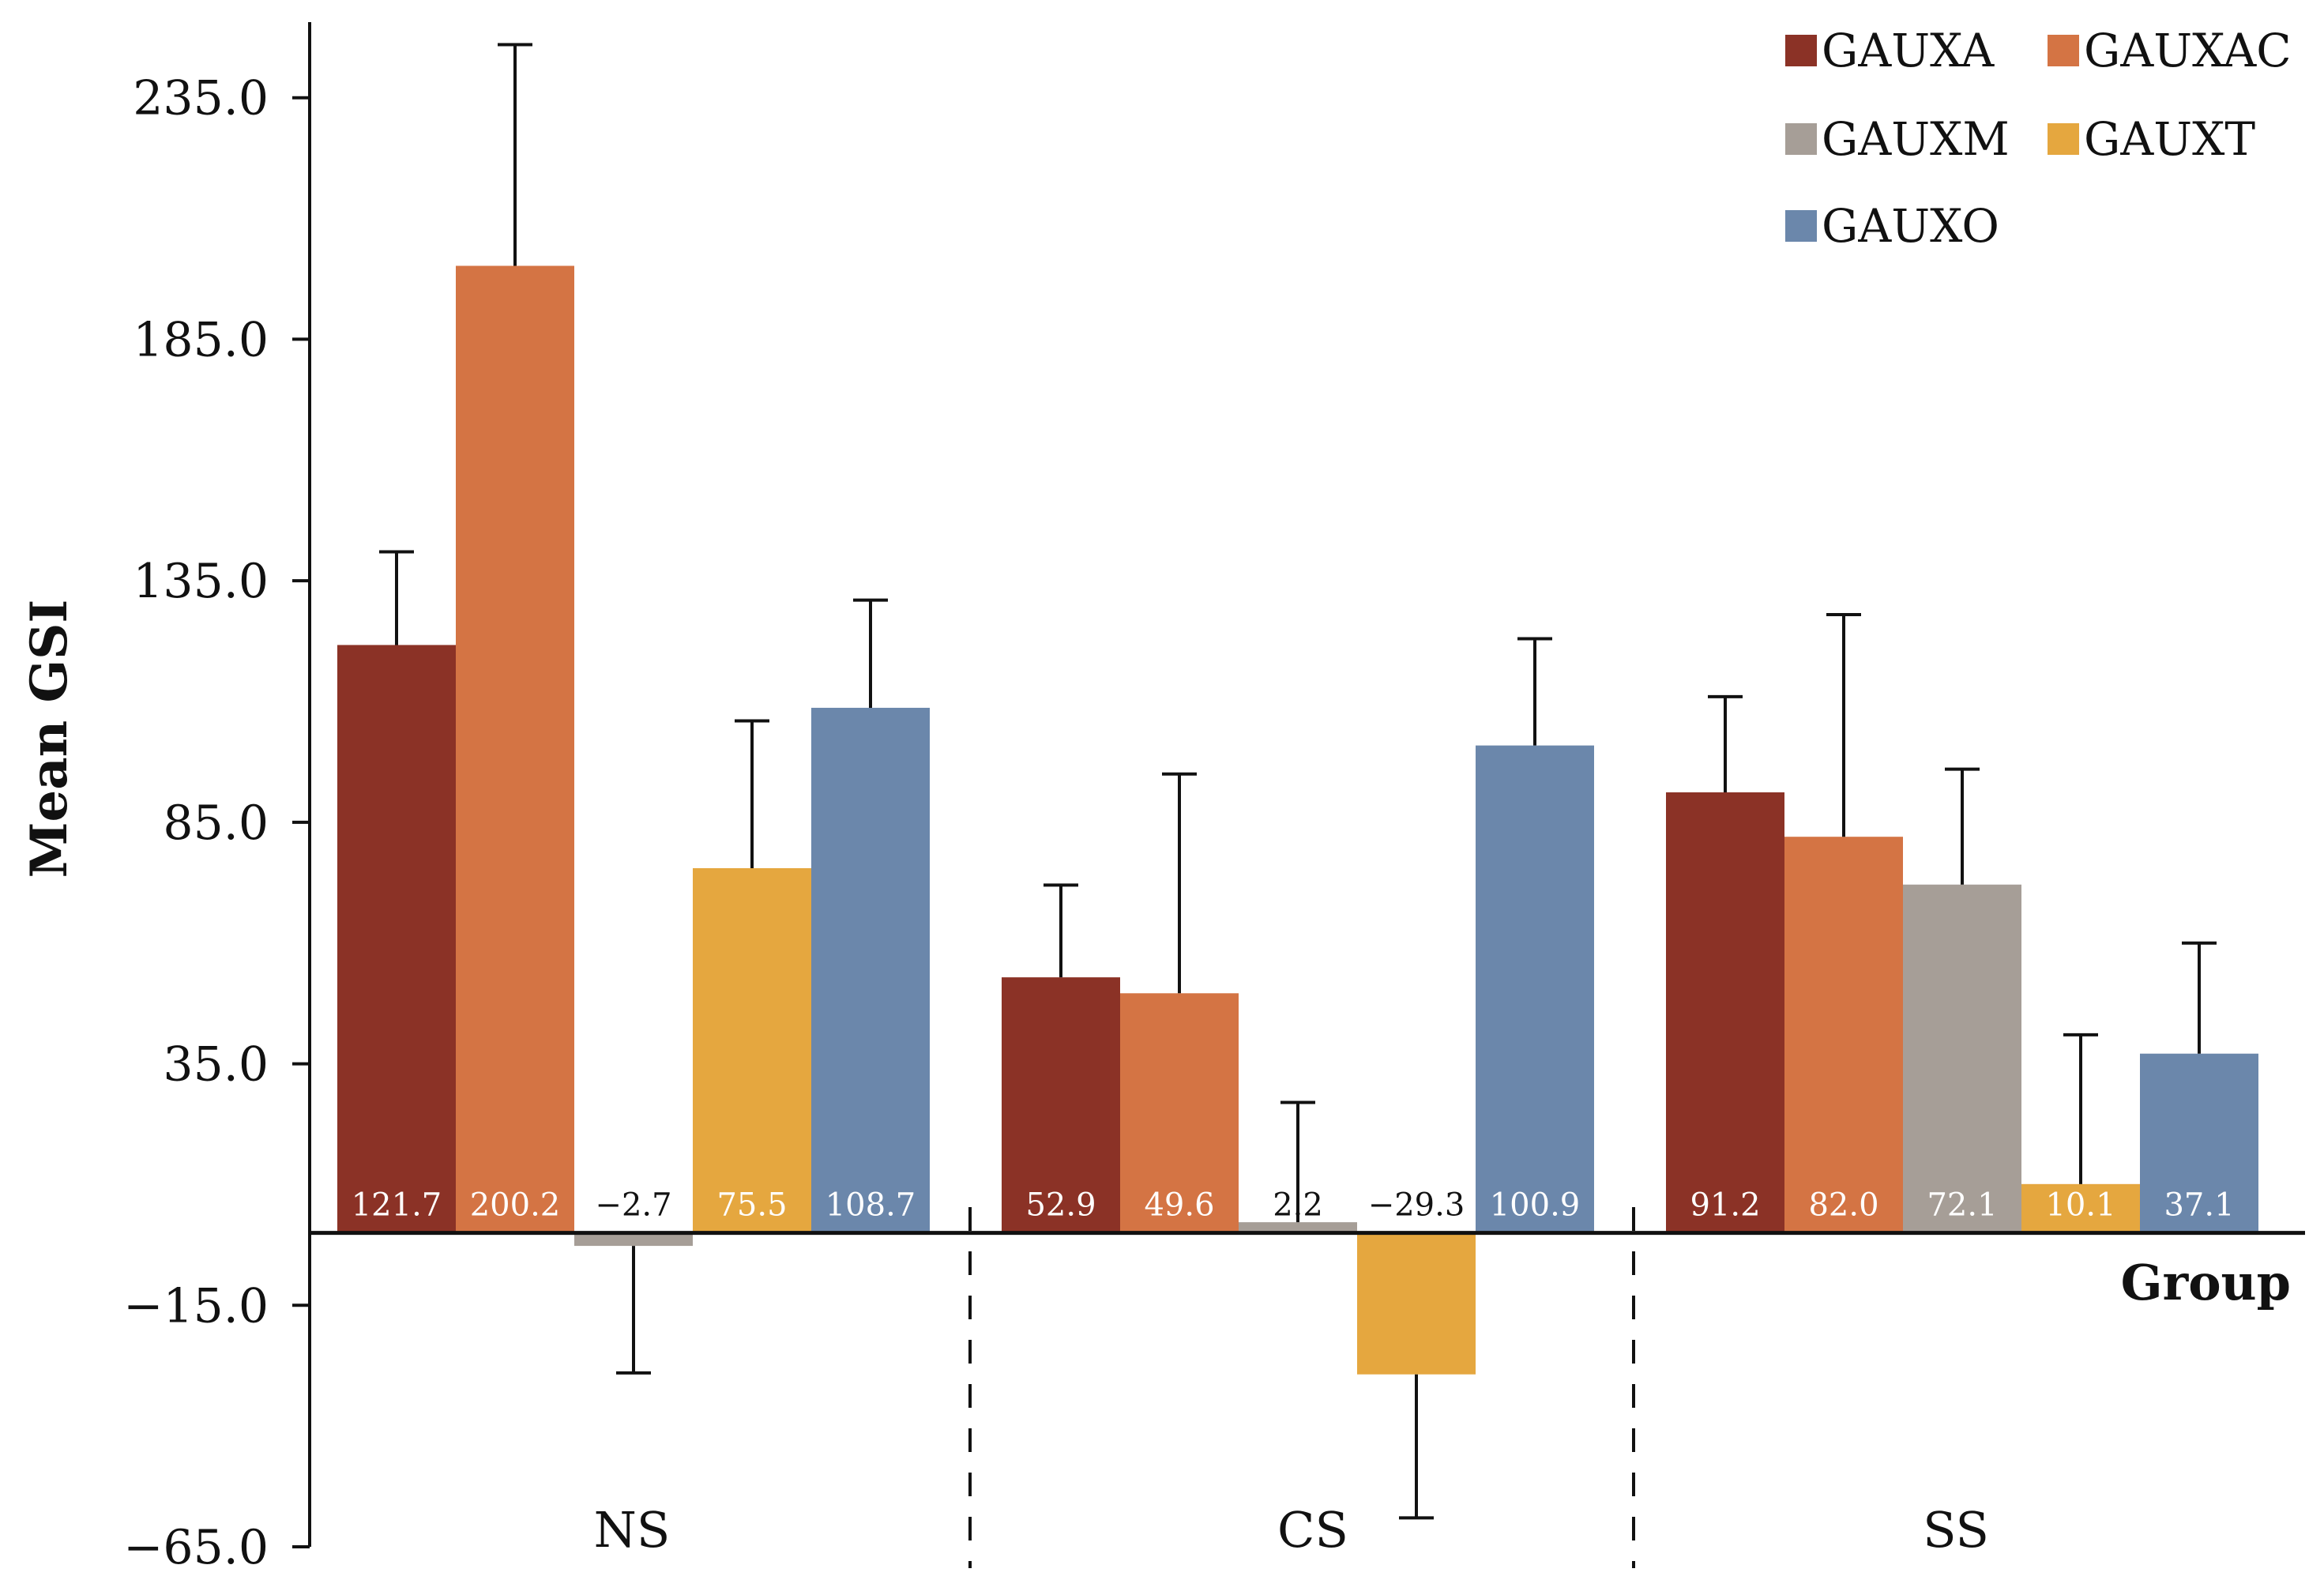  What do you see at coordinates (396, 939) in the screenshot?
I see `bar-ns-gauxa` at bounding box center [396, 939].